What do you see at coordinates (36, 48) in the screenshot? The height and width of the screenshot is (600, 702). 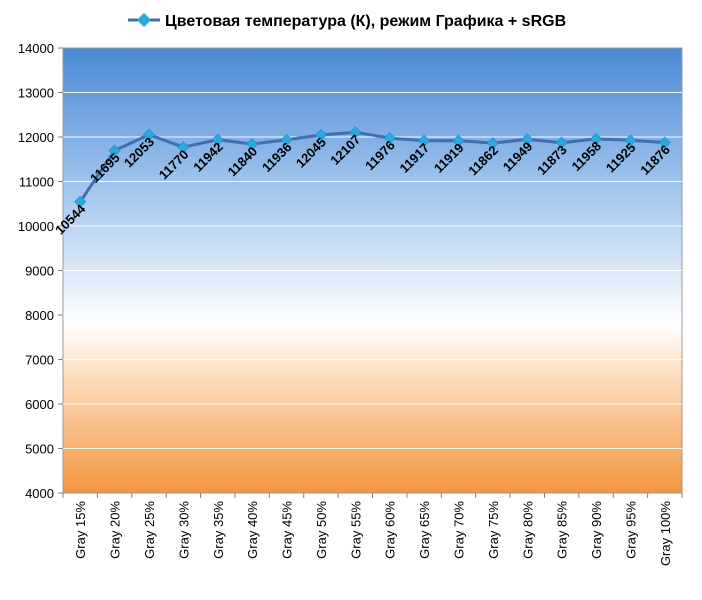 I see `y-tick-label: 14000` at bounding box center [36, 48].